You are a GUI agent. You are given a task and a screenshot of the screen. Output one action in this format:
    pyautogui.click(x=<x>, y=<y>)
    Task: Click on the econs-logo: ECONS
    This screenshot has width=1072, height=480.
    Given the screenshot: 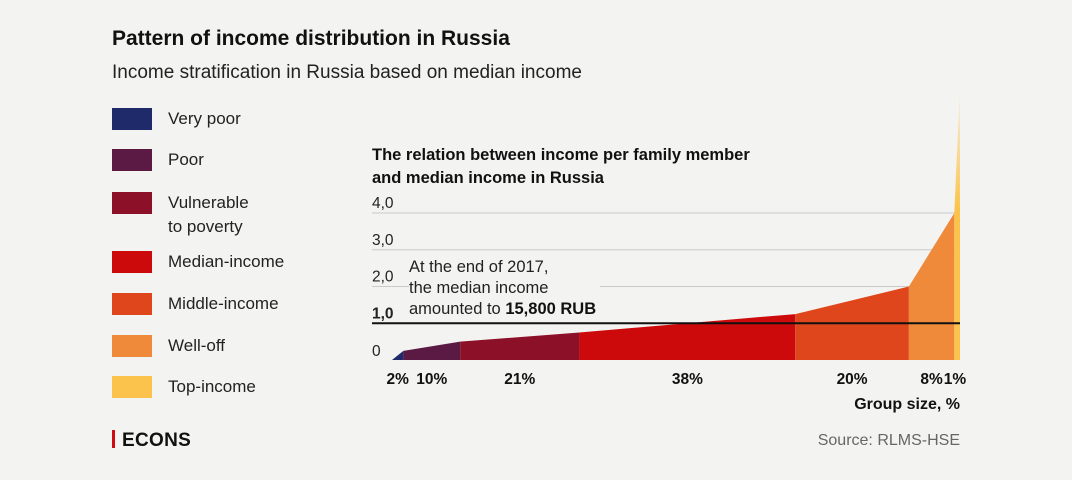 What is the action you would take?
    pyautogui.click(x=151, y=441)
    